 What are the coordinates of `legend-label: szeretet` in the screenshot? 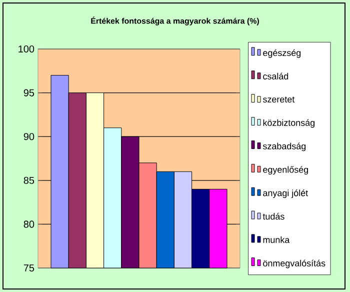 It's located at (278, 99).